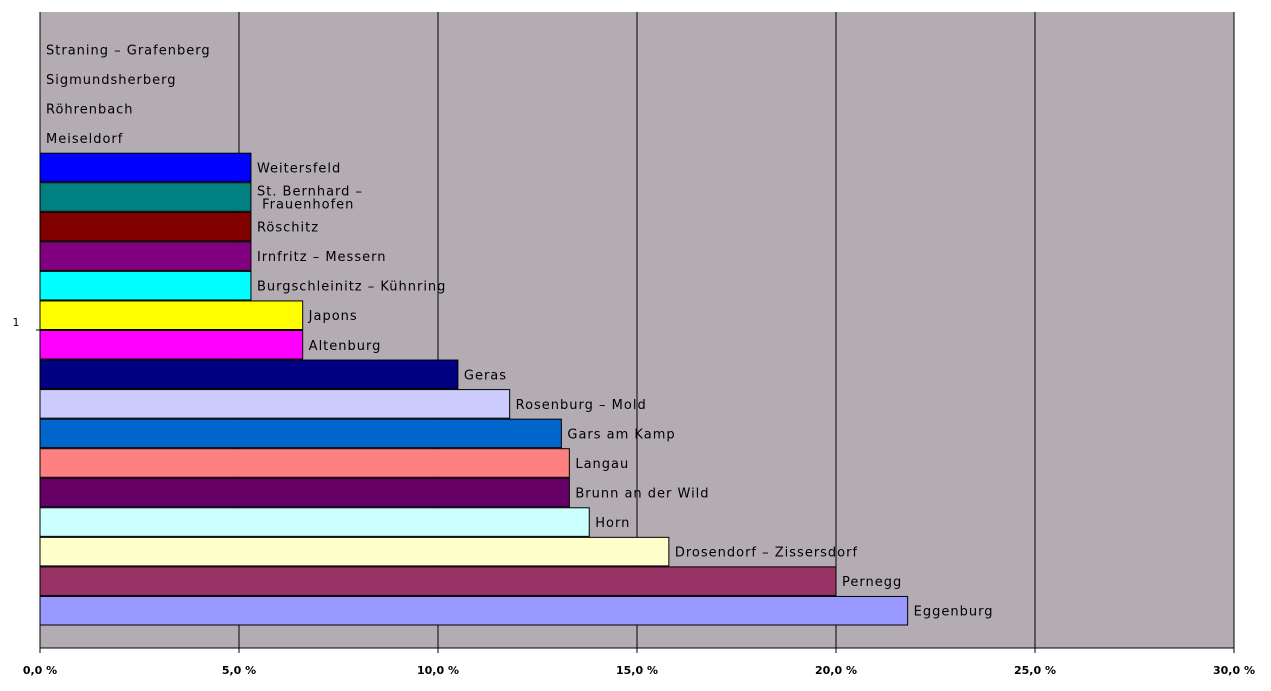 Image resolution: width=1271 pixels, height=691 pixels. Describe the element at coordinates (954, 612) in the screenshot. I see `bar-label-19: Eggenburg` at that location.